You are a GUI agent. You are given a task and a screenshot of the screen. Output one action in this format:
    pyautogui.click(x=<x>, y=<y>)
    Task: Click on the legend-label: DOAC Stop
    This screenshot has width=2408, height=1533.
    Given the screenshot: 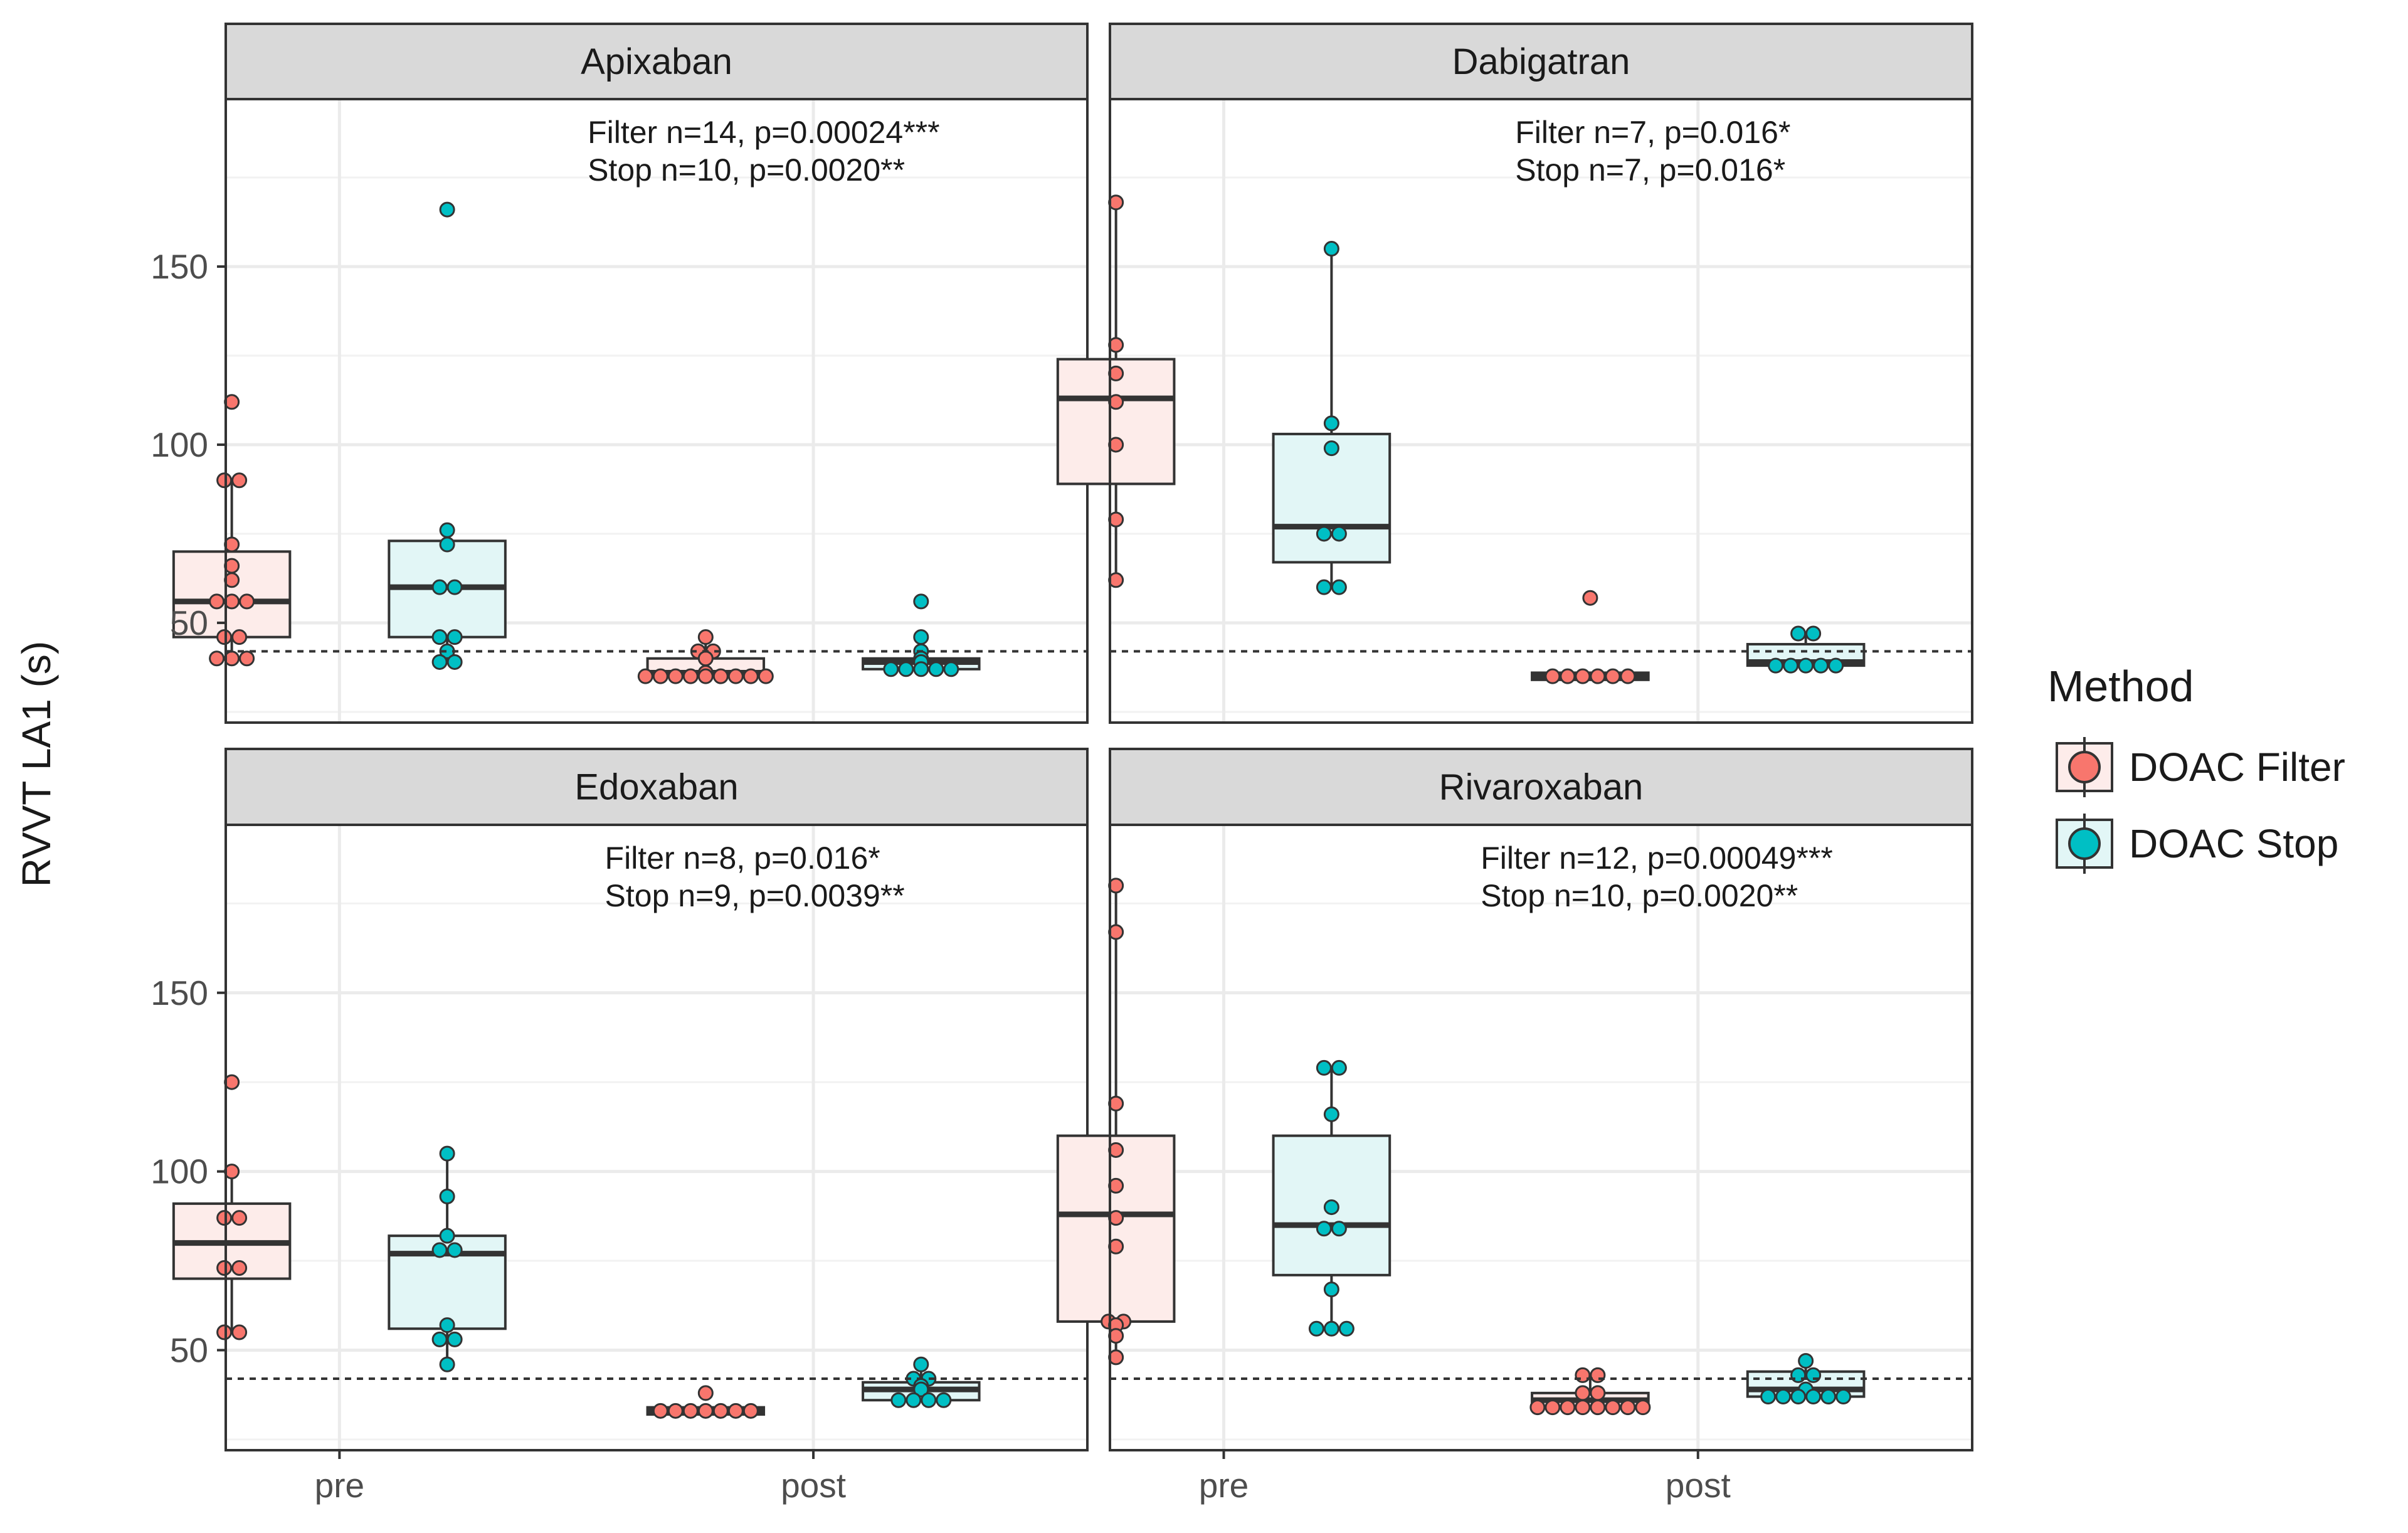 What is the action you would take?
    pyautogui.click(x=2233, y=843)
    